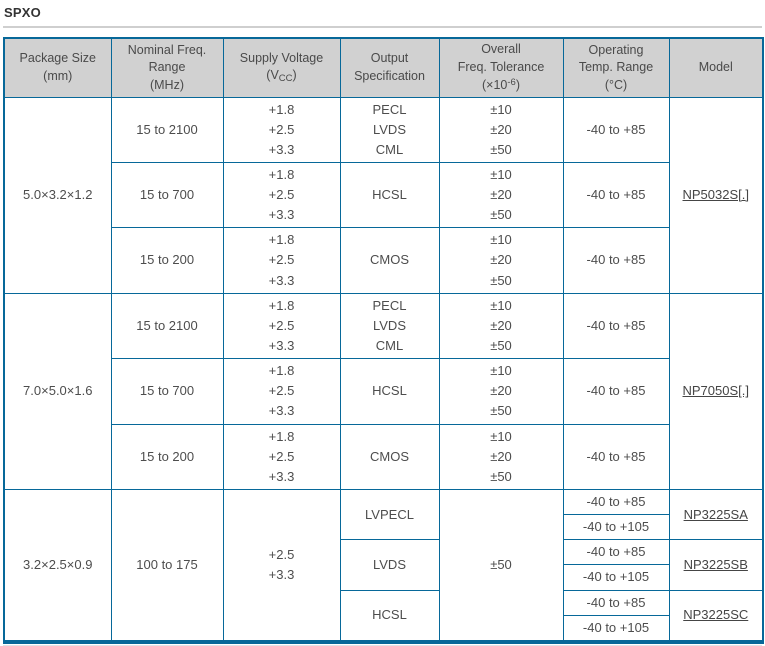  Describe the element at coordinates (501, 67) in the screenshot. I see `col-header-freq-tolerance: Overall Freq. Tolerance (×10-6)` at that location.